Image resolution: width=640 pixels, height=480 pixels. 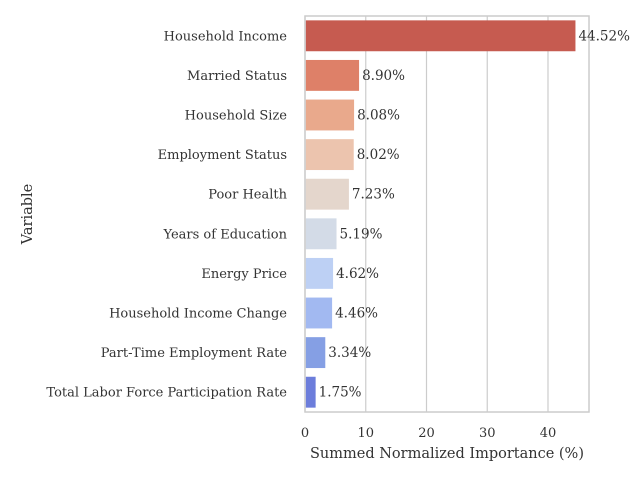 I want to click on x-tick-label: 10, so click(x=365, y=433).